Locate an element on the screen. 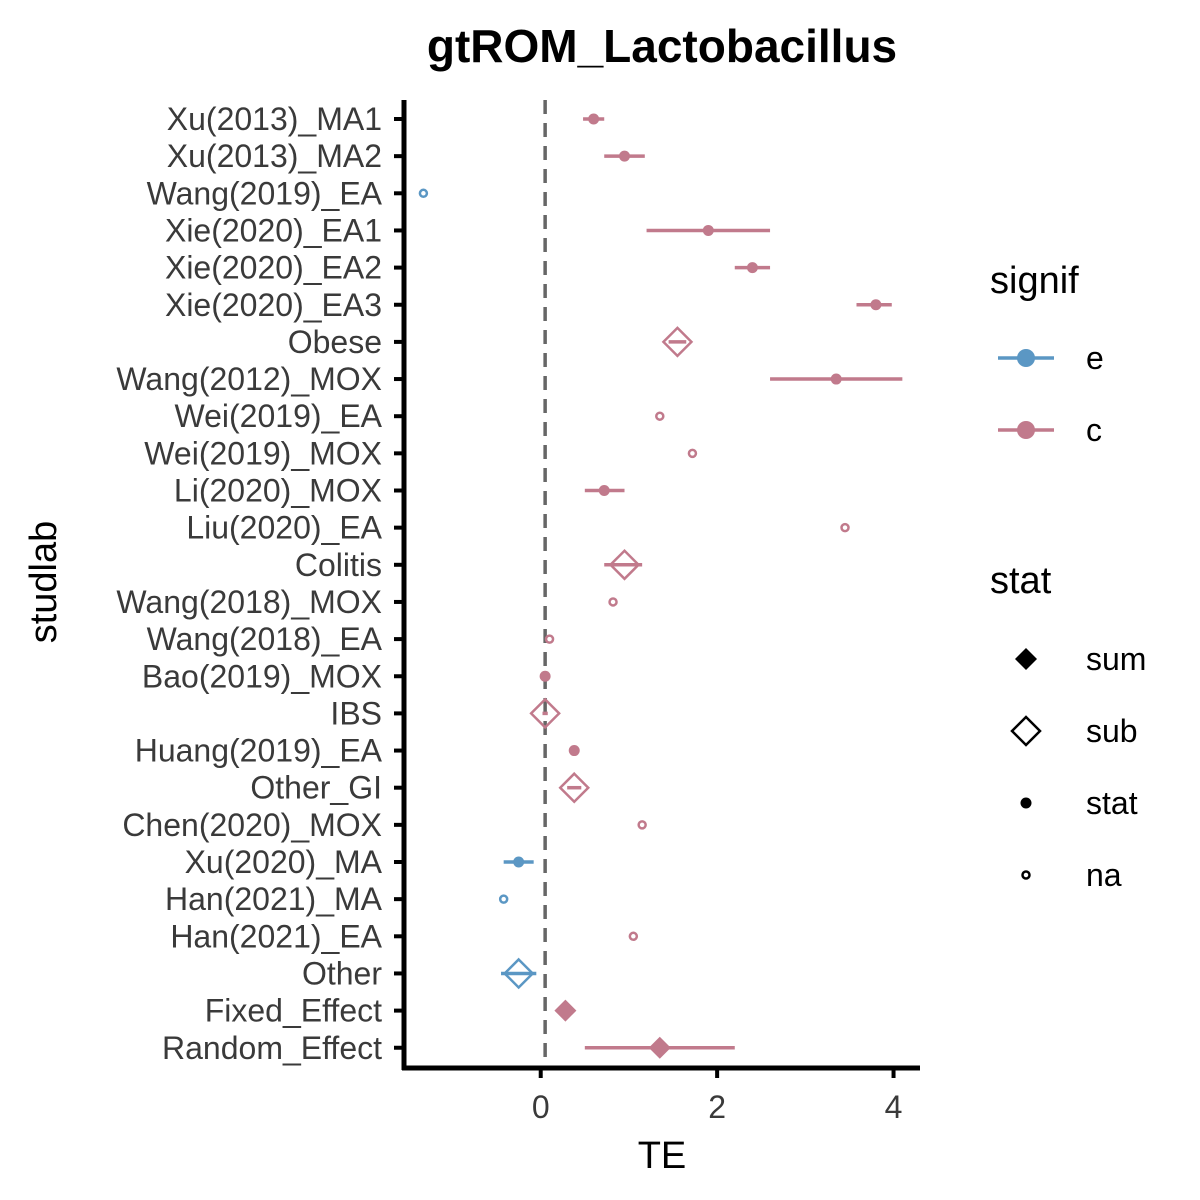 The image size is (1200, 1200). x-tick-label: 4 is located at coordinates (894, 1107).